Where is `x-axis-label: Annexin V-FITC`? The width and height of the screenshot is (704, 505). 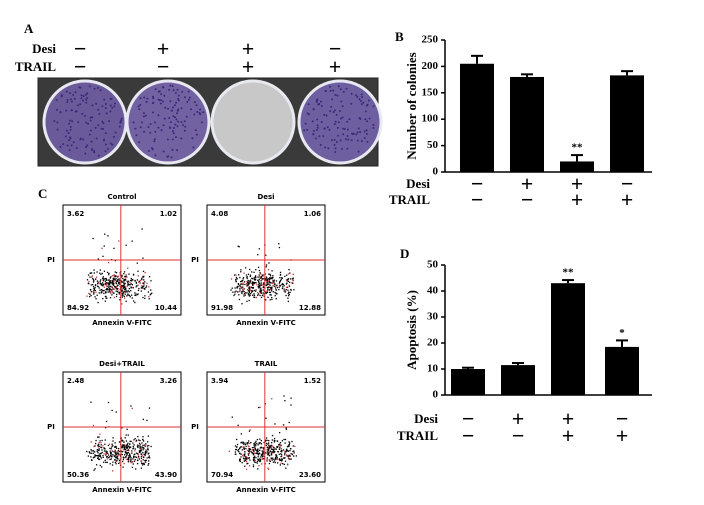 x-axis-label: Annexin V-FITC is located at coordinates (266, 323).